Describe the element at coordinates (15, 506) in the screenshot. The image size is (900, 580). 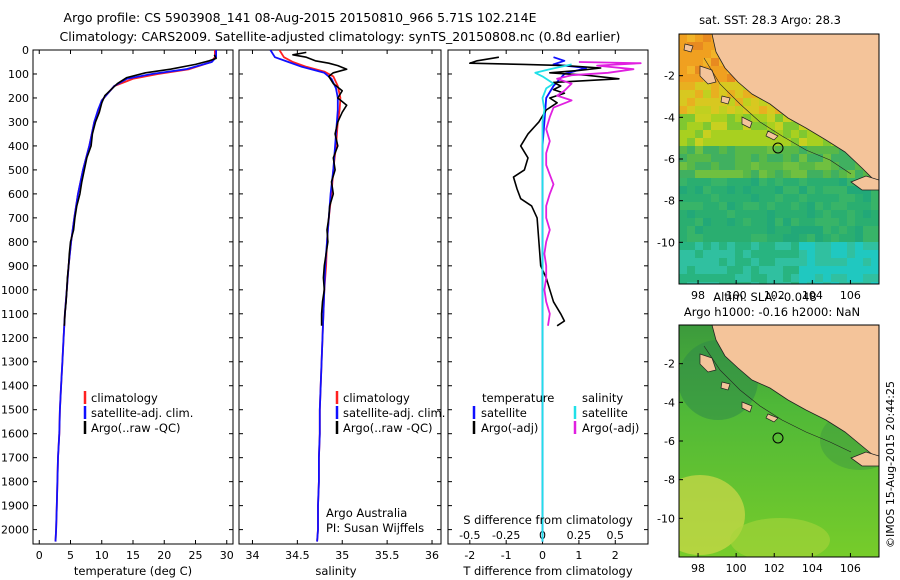
I see `depth-tick-label: 1900` at that location.